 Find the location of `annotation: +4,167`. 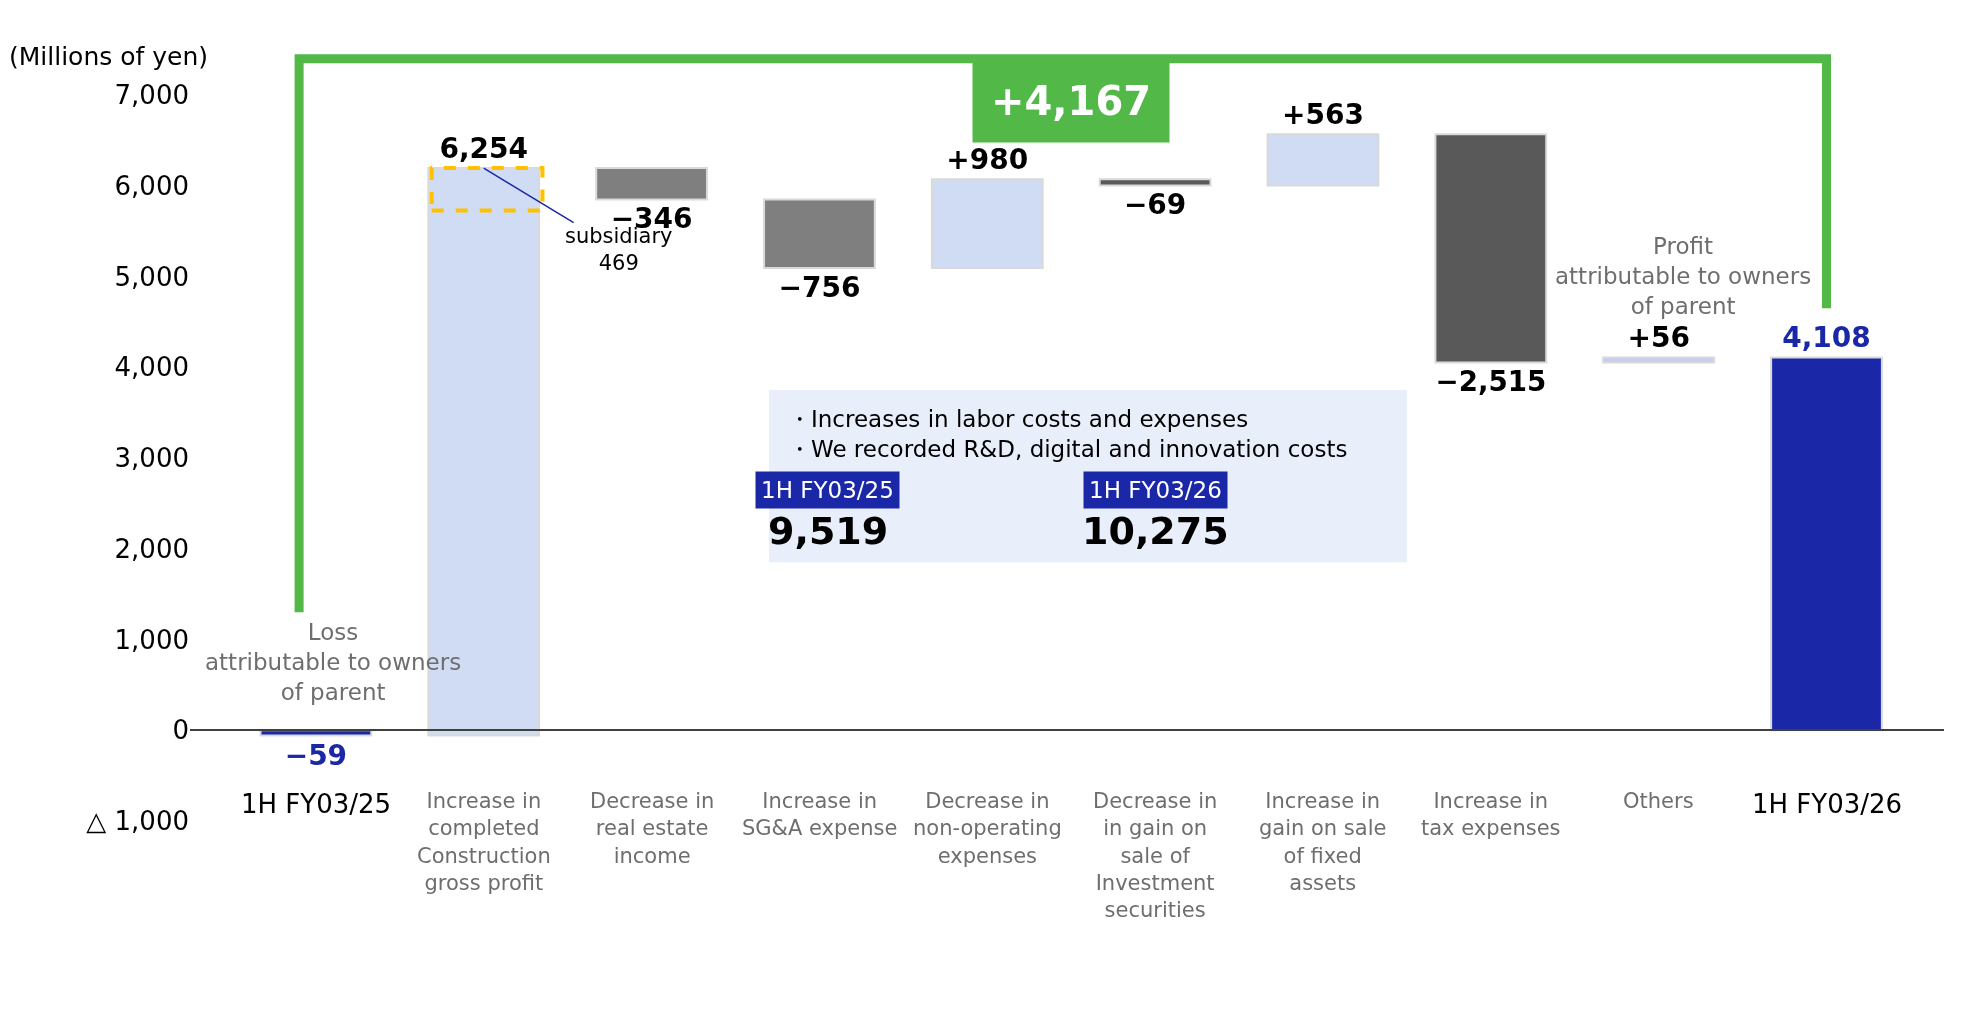

annotation: +4,167 is located at coordinates (1071, 101).